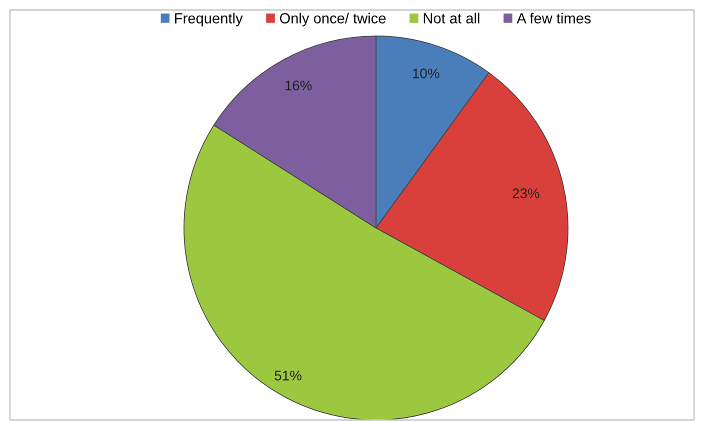  What do you see at coordinates (288, 375) in the screenshot?
I see `data-label: 51%` at bounding box center [288, 375].